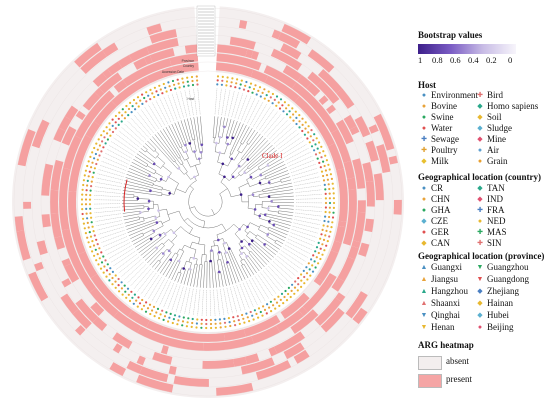 This screenshot has height=405, width=550. What do you see at coordinates (496, 210) in the screenshot?
I see `country-legend-label: FRA` at bounding box center [496, 210].